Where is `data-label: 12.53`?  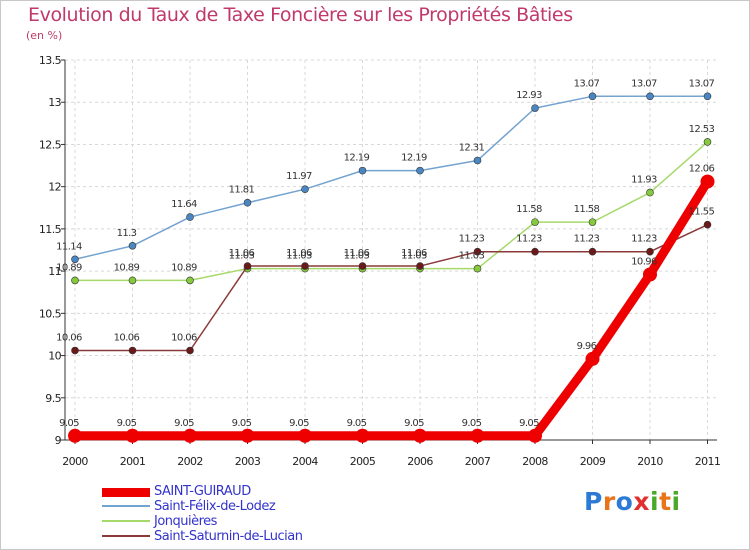 data-label: 12.53 is located at coordinates (702, 129).